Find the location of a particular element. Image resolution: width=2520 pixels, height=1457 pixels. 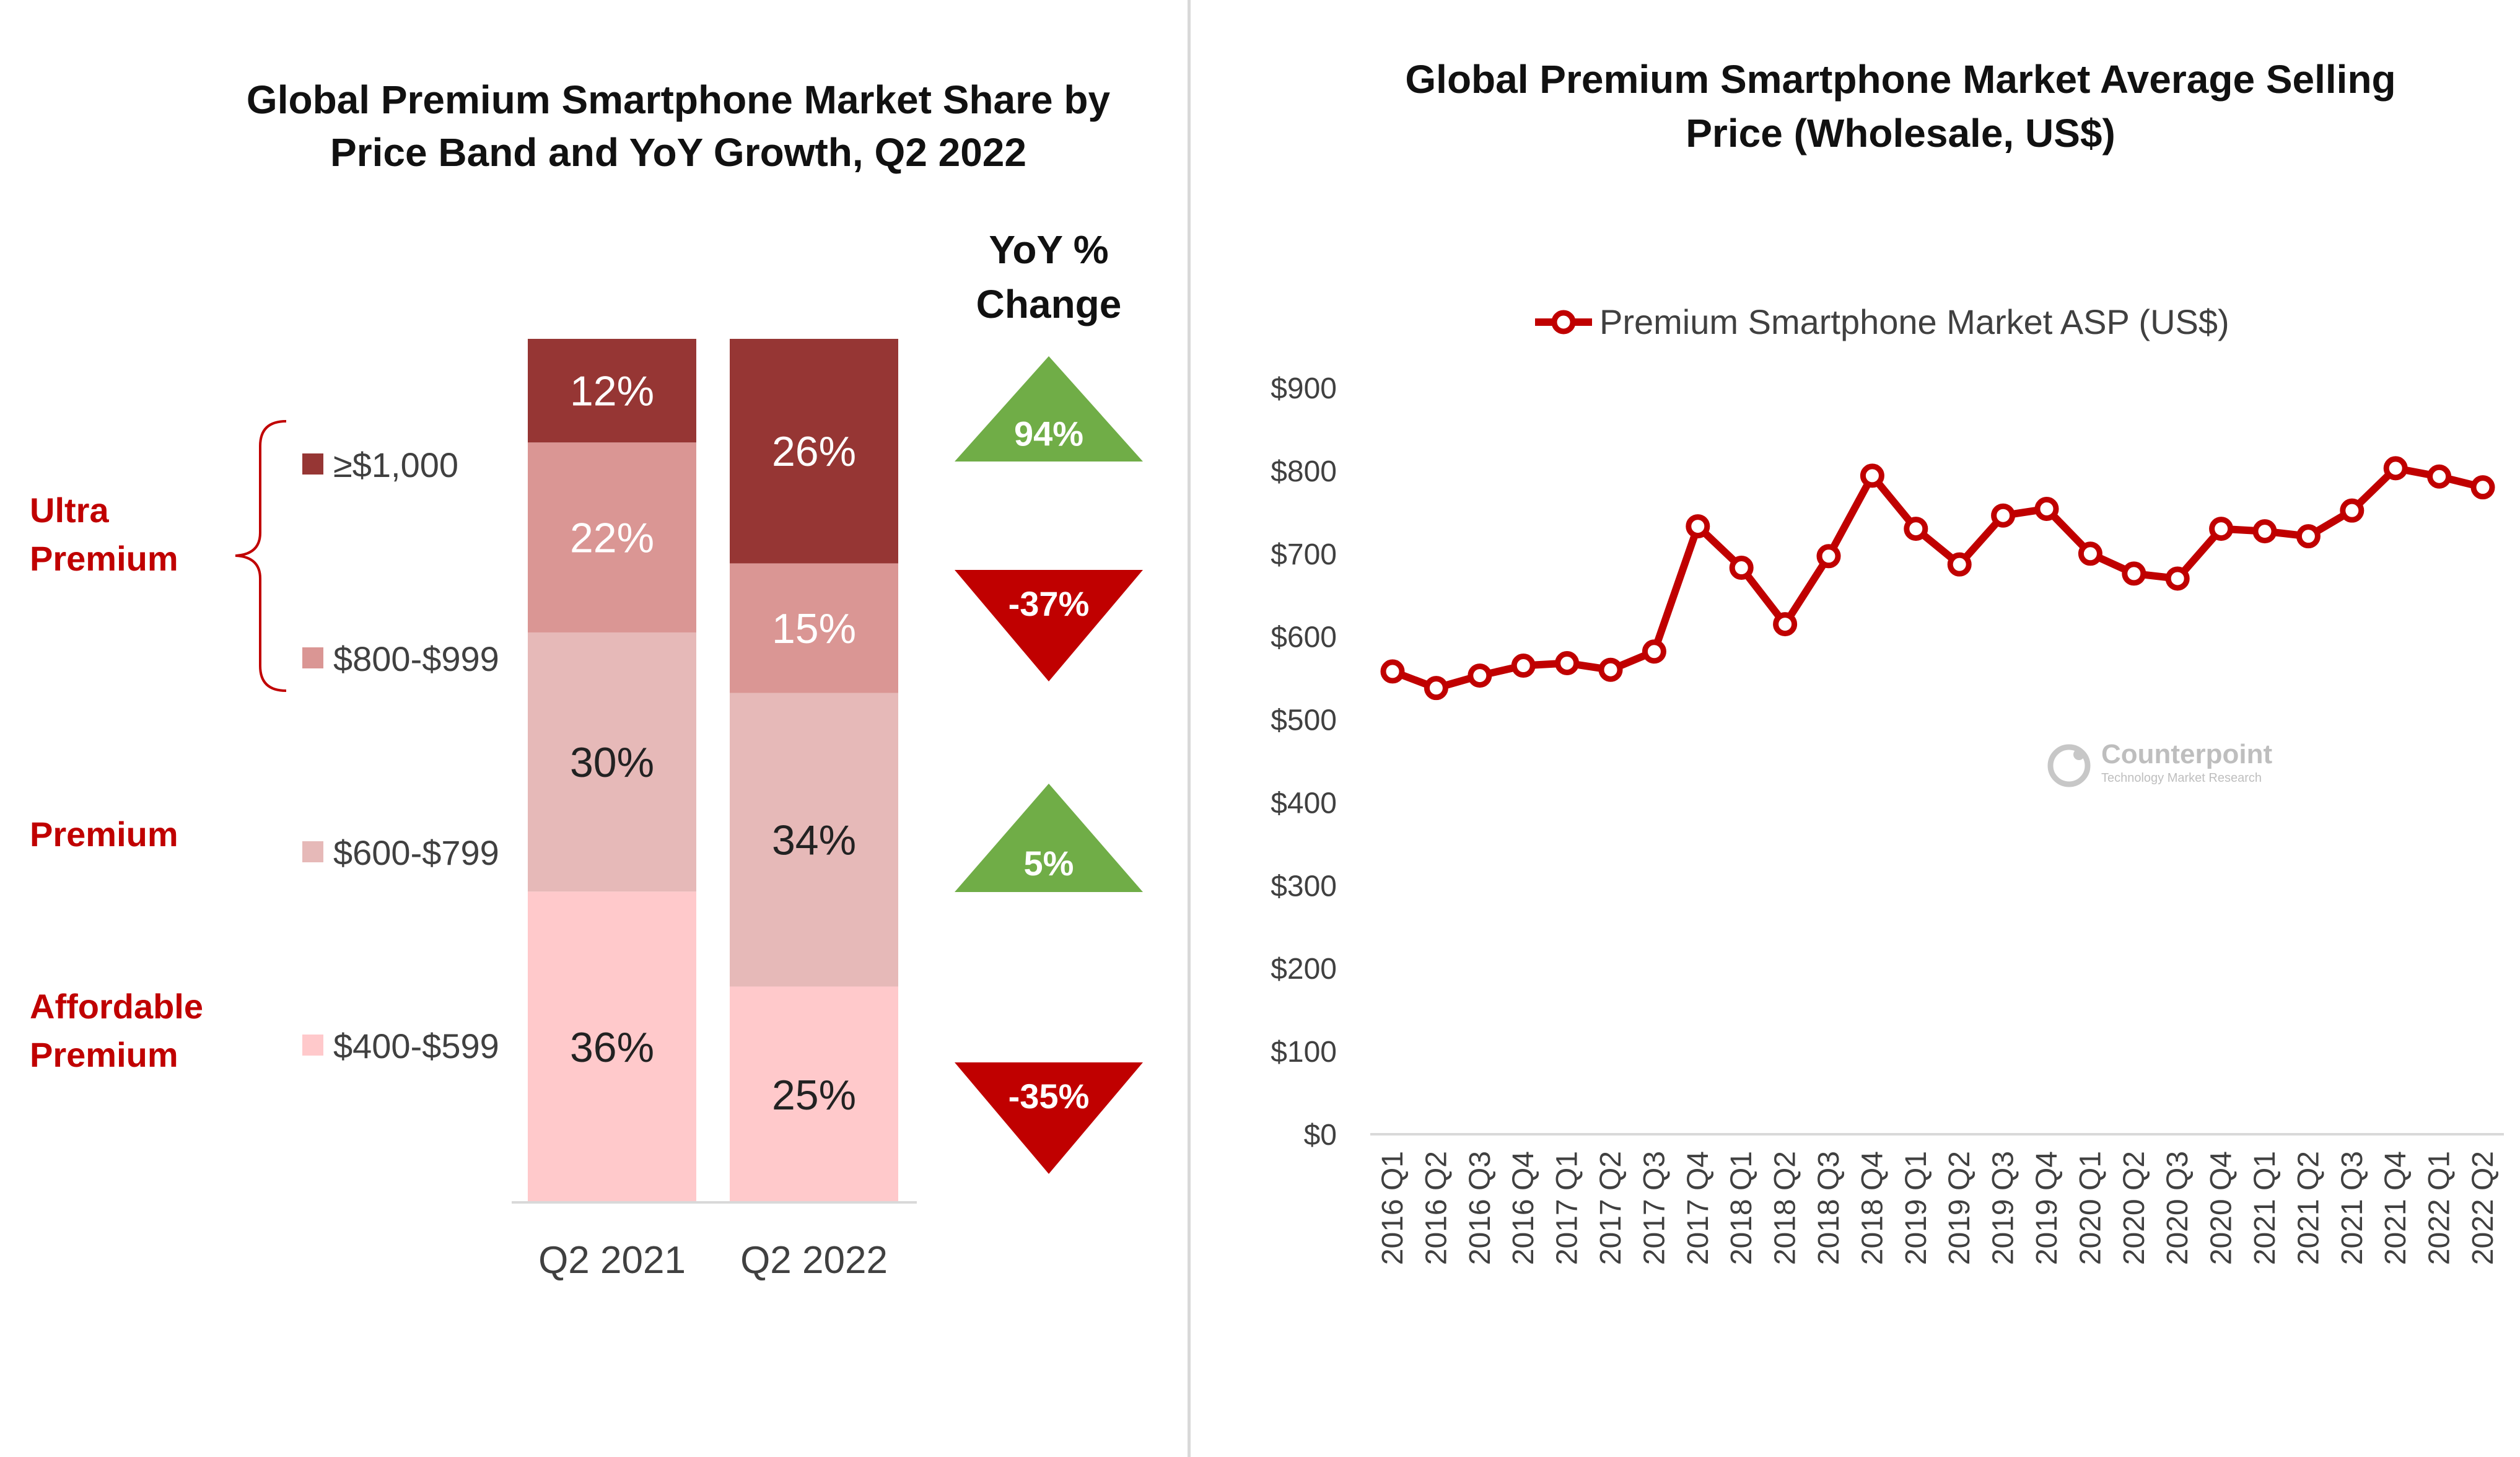

x-tick-label-2017-q4: 2017 Q4 is located at coordinates (1698, 1208).